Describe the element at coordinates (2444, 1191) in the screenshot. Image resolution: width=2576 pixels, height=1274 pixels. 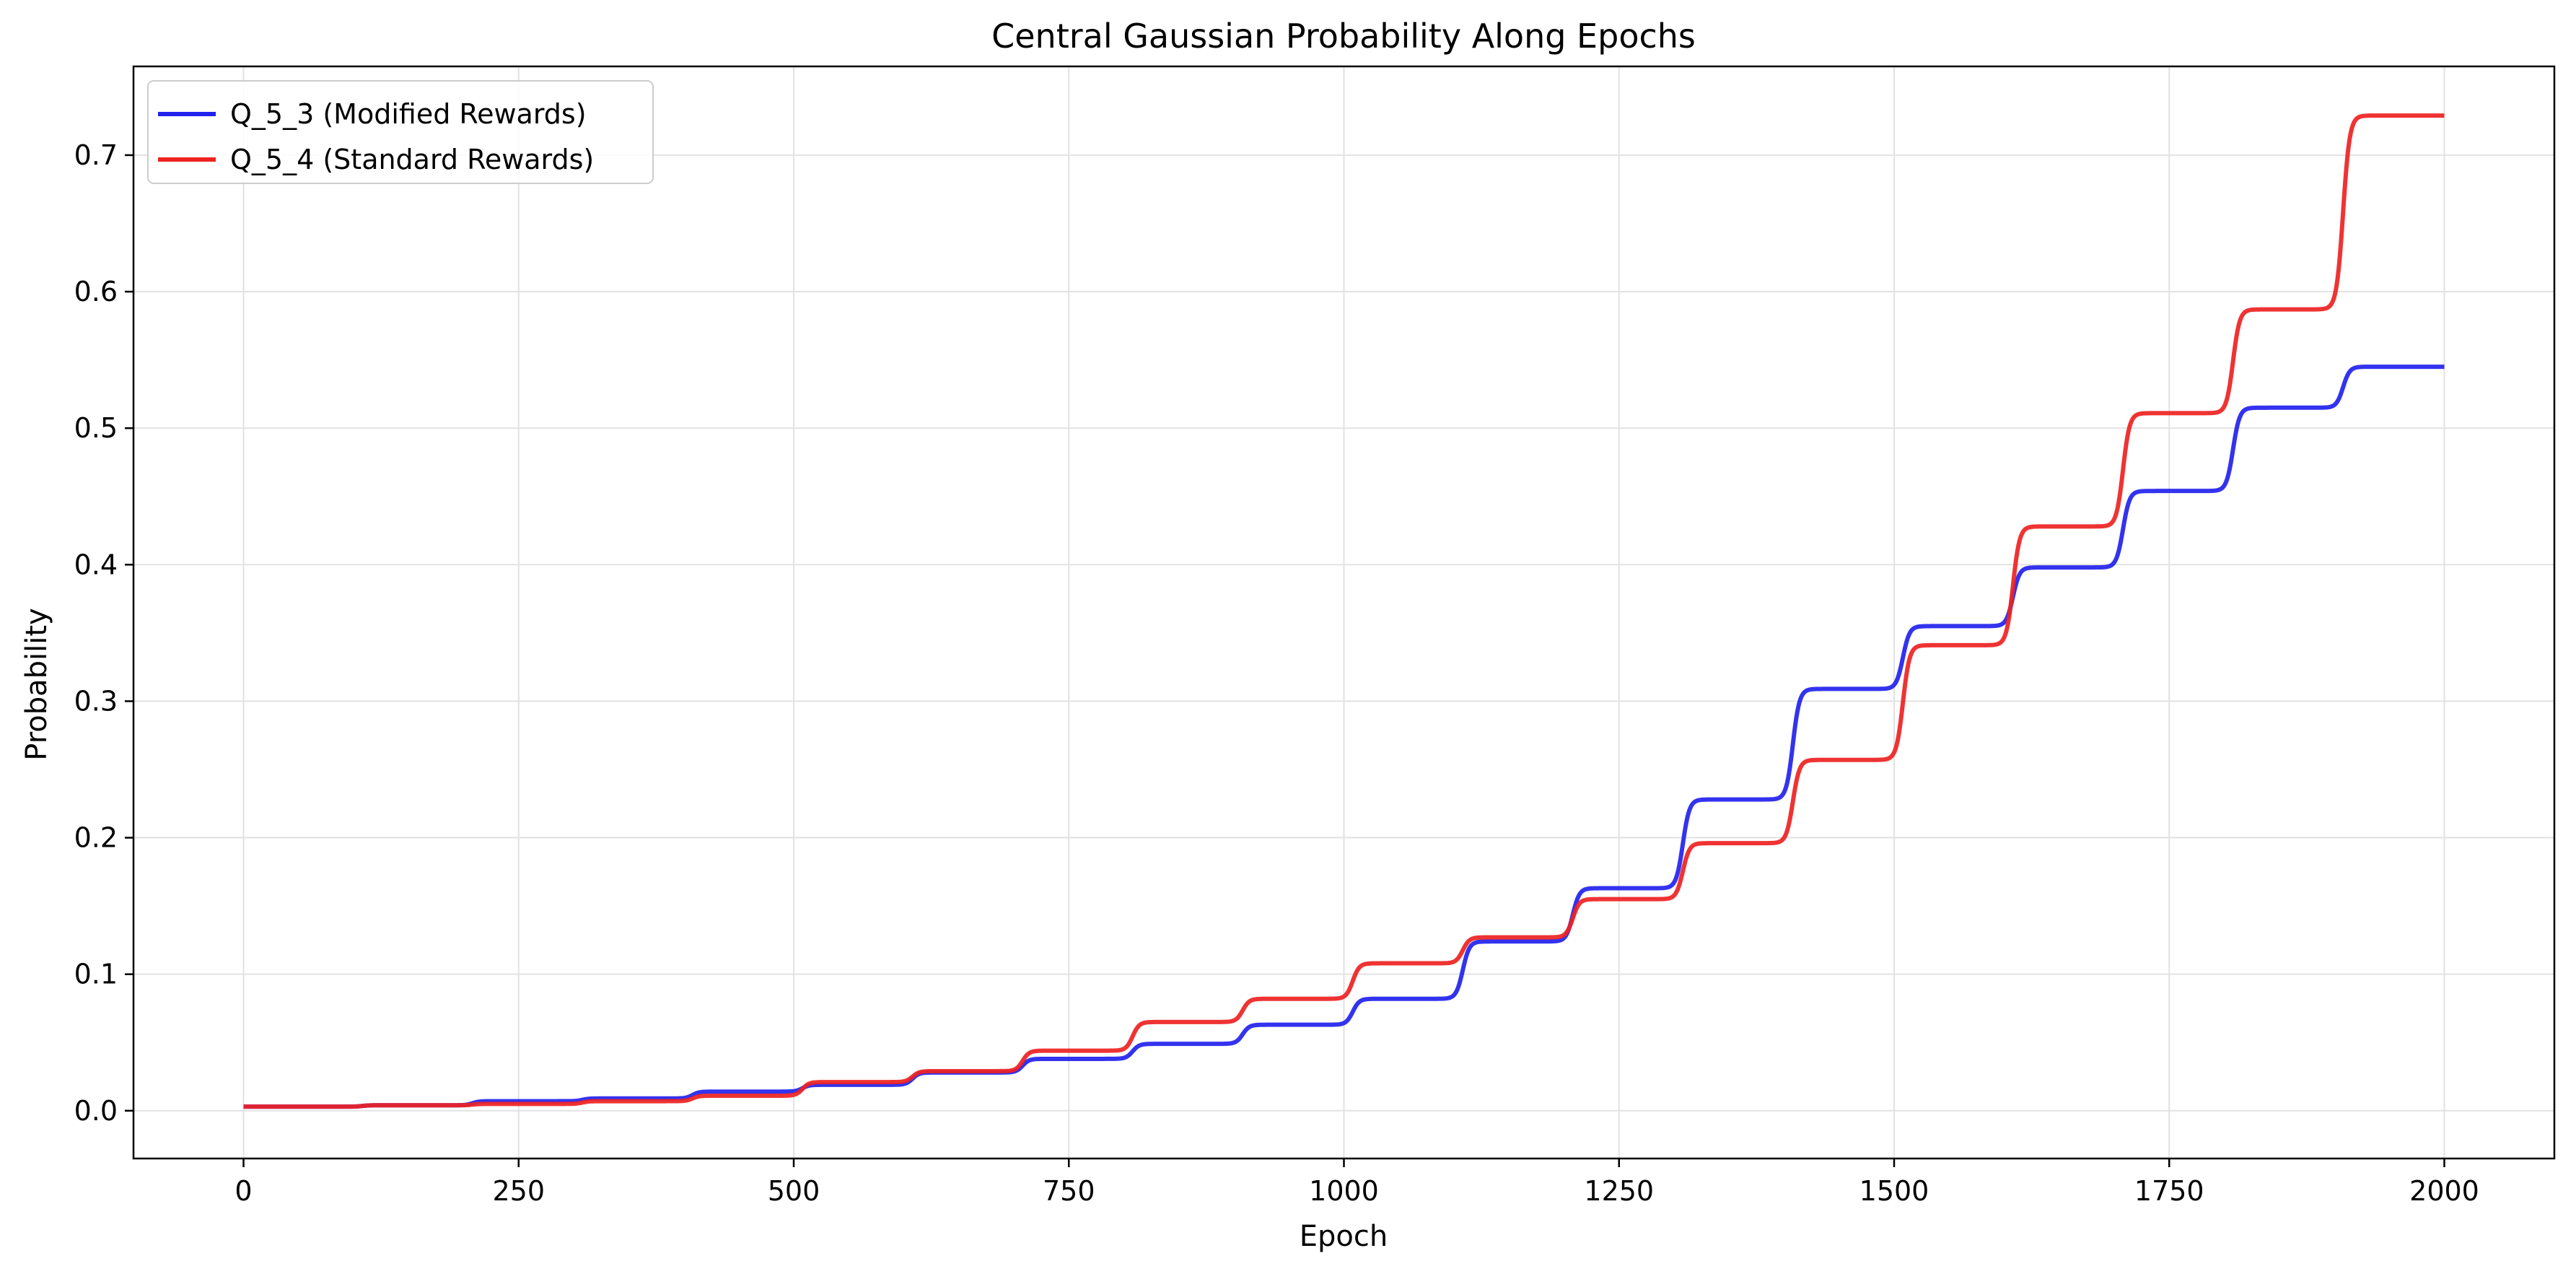
I see `x-tick-label: 2000` at that location.